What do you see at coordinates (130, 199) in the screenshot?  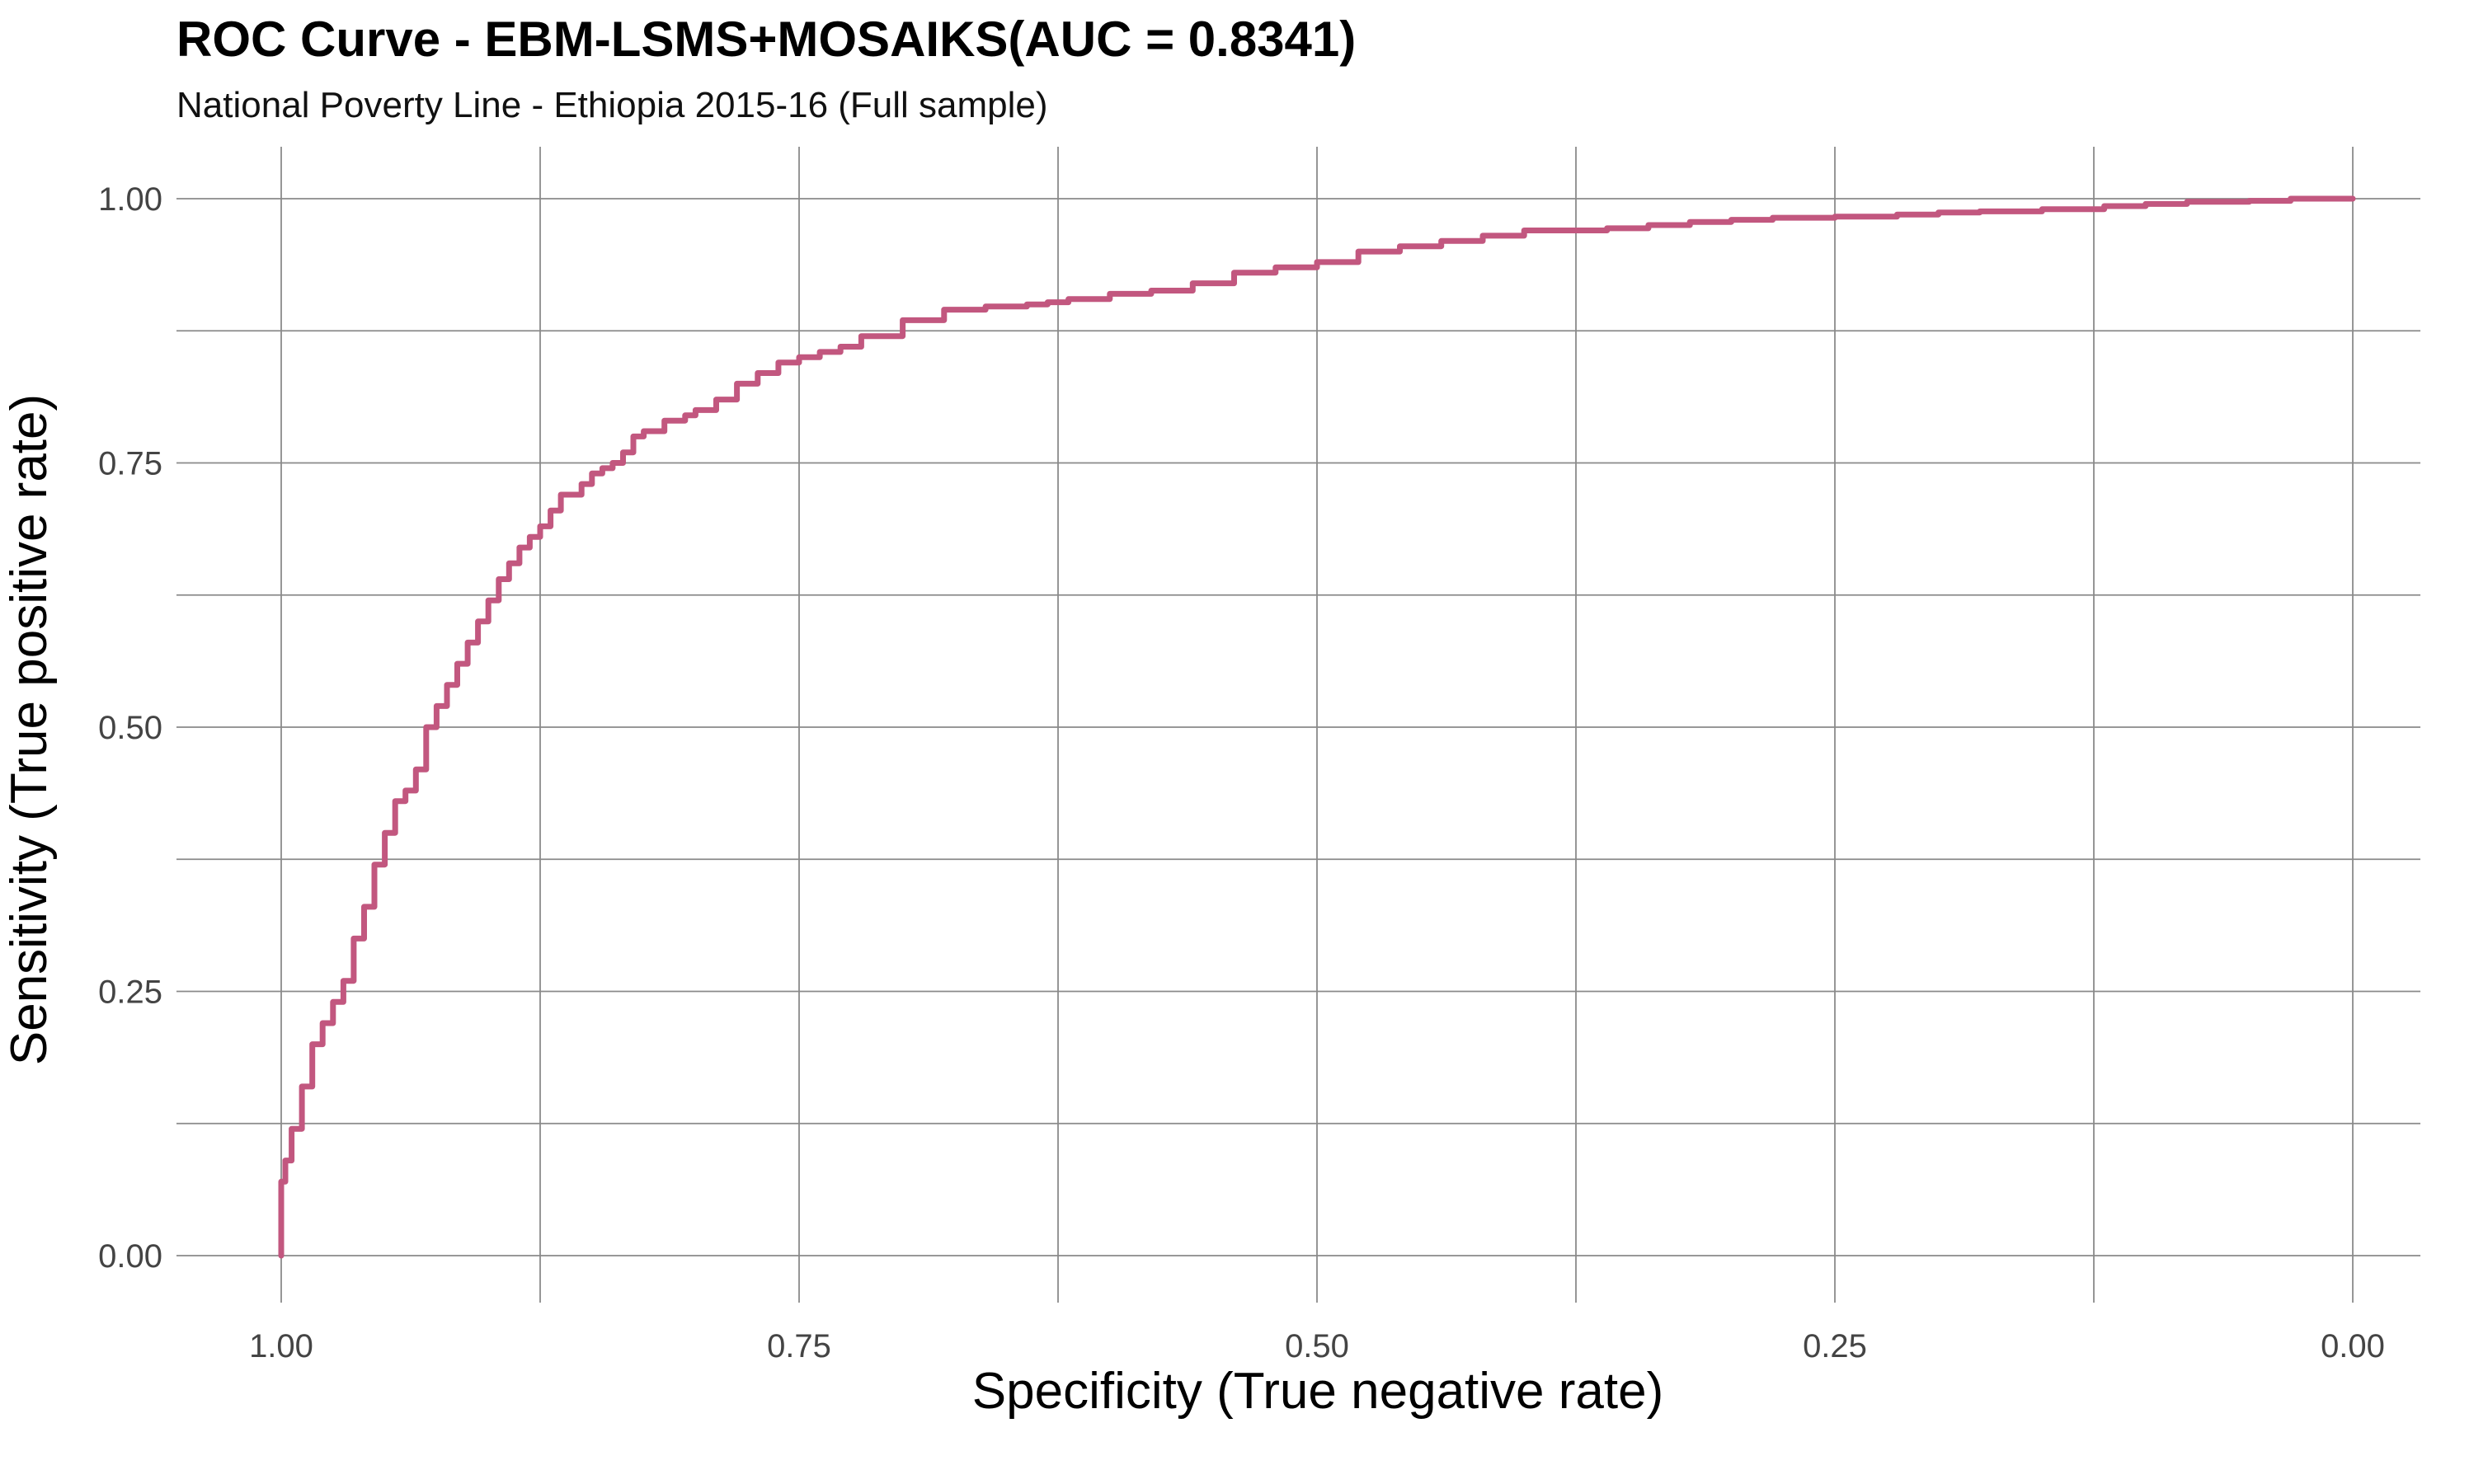 I see `y-tick-label: 1.00` at bounding box center [130, 199].